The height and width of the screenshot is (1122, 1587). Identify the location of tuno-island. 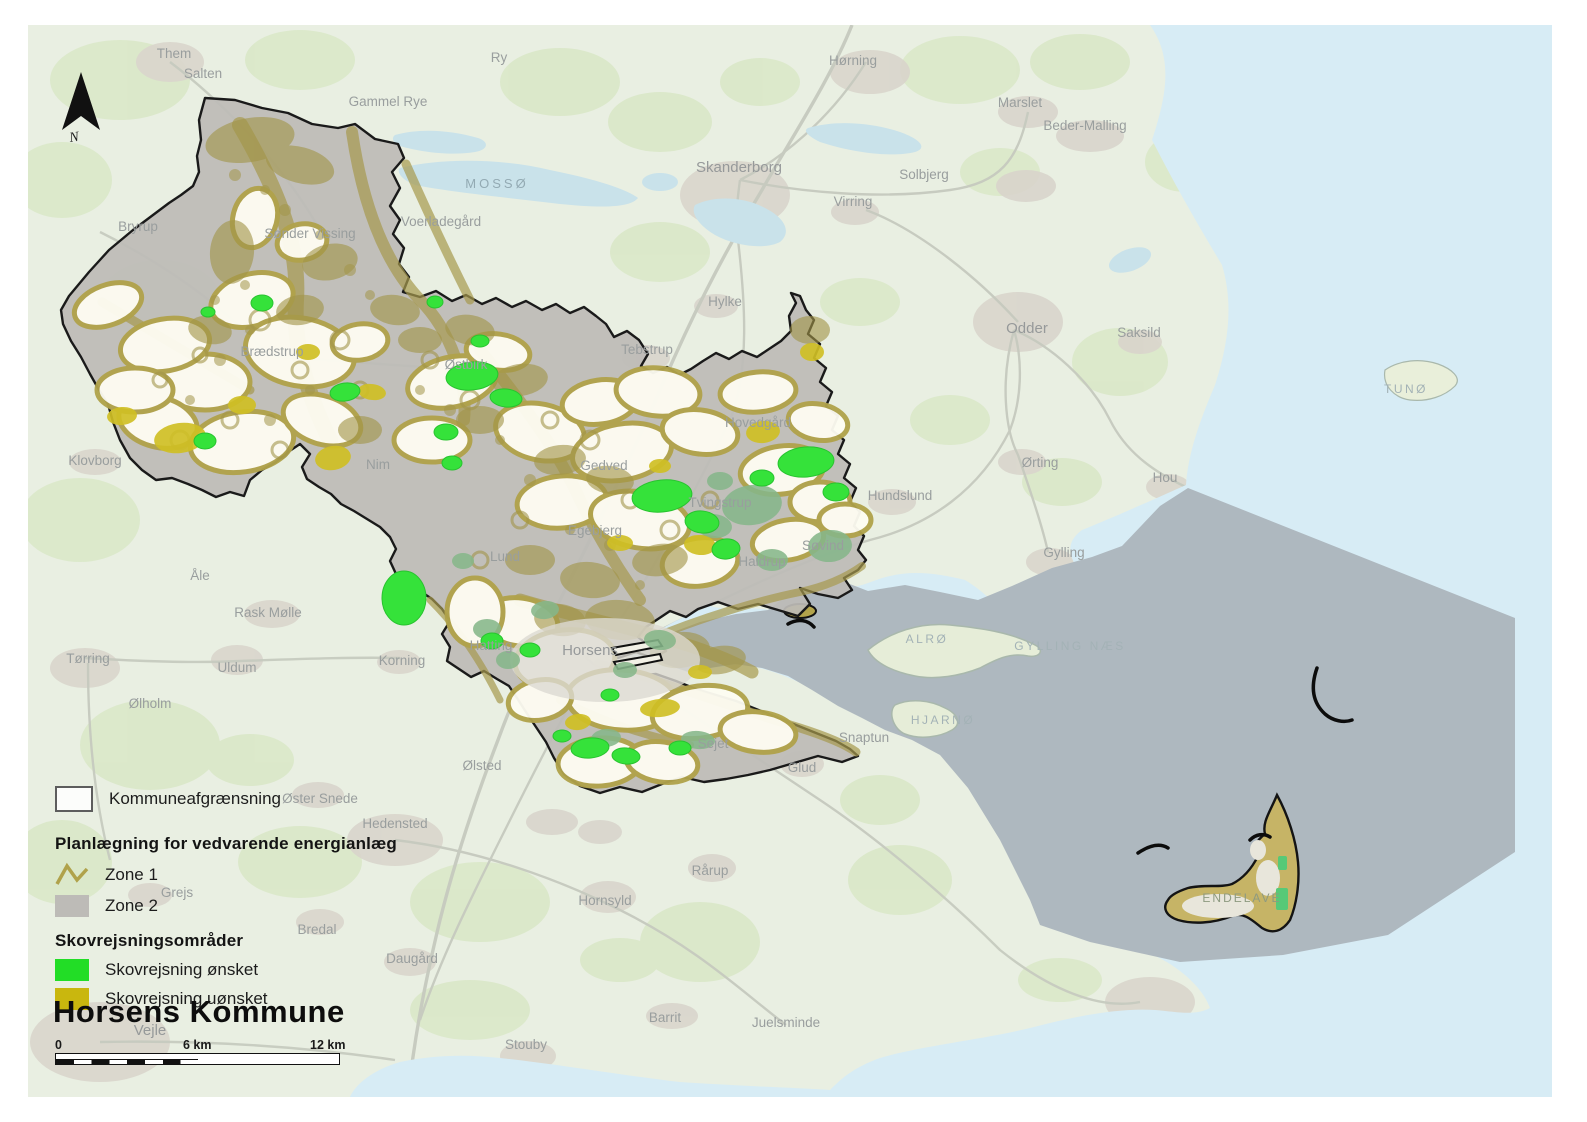
(1420, 380).